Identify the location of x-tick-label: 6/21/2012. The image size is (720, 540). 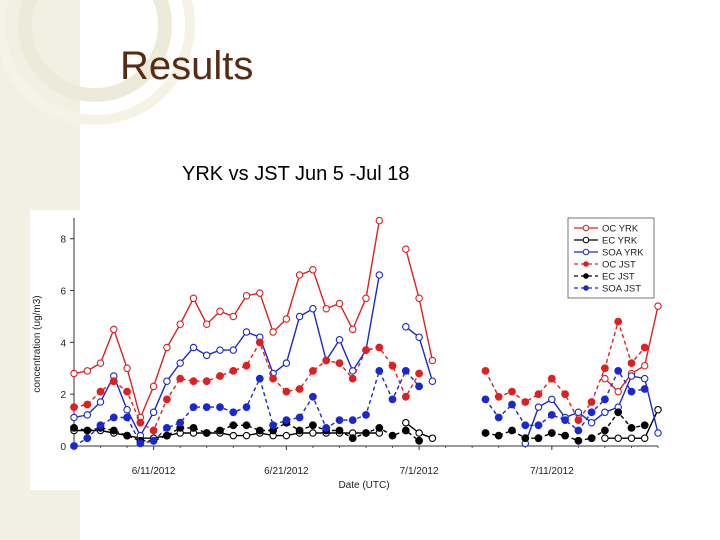
(286, 471).